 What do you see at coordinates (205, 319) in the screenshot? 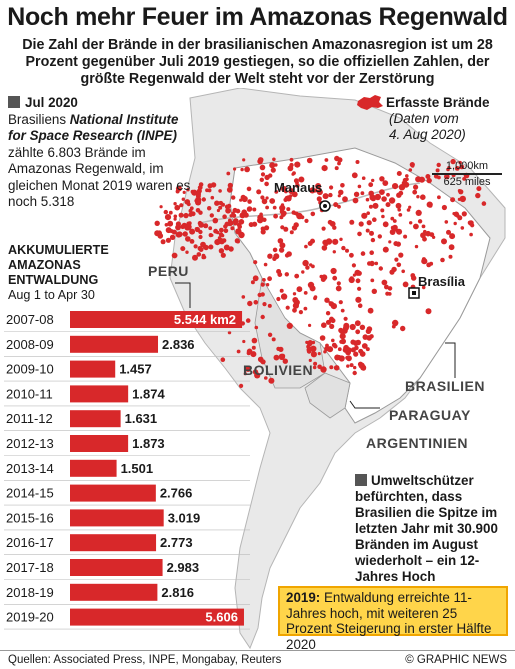
I see `bar-value-label: 5.544 km2` at bounding box center [205, 319].